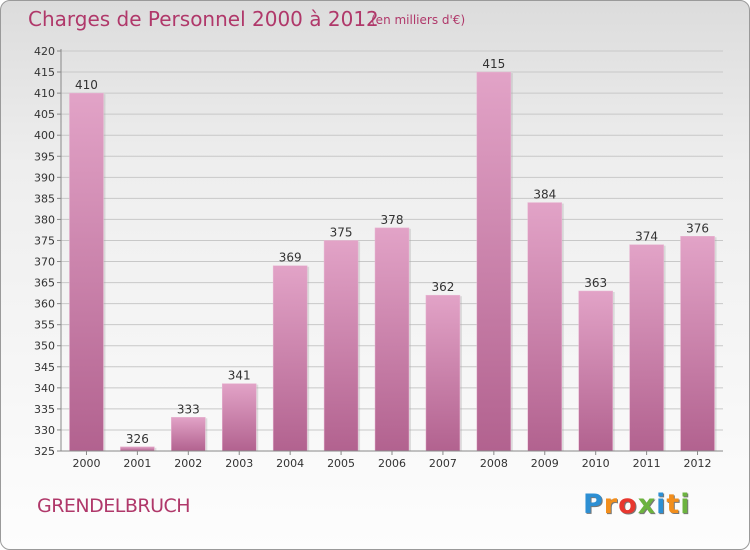 This screenshot has width=750, height=550. What do you see at coordinates (44, 409) in the screenshot?
I see `y-tick-label: 335` at bounding box center [44, 409].